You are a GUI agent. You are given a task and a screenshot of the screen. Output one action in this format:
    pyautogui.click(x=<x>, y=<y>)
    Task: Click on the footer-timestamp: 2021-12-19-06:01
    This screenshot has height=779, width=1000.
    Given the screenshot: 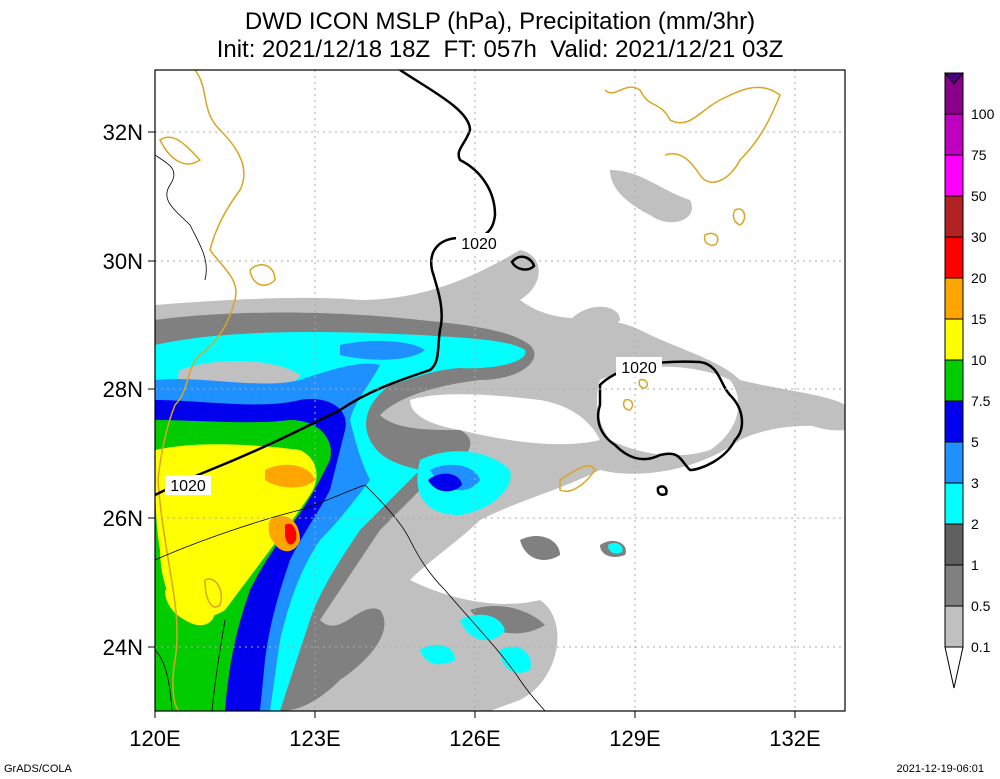 What is the action you would take?
    pyautogui.click(x=940, y=769)
    